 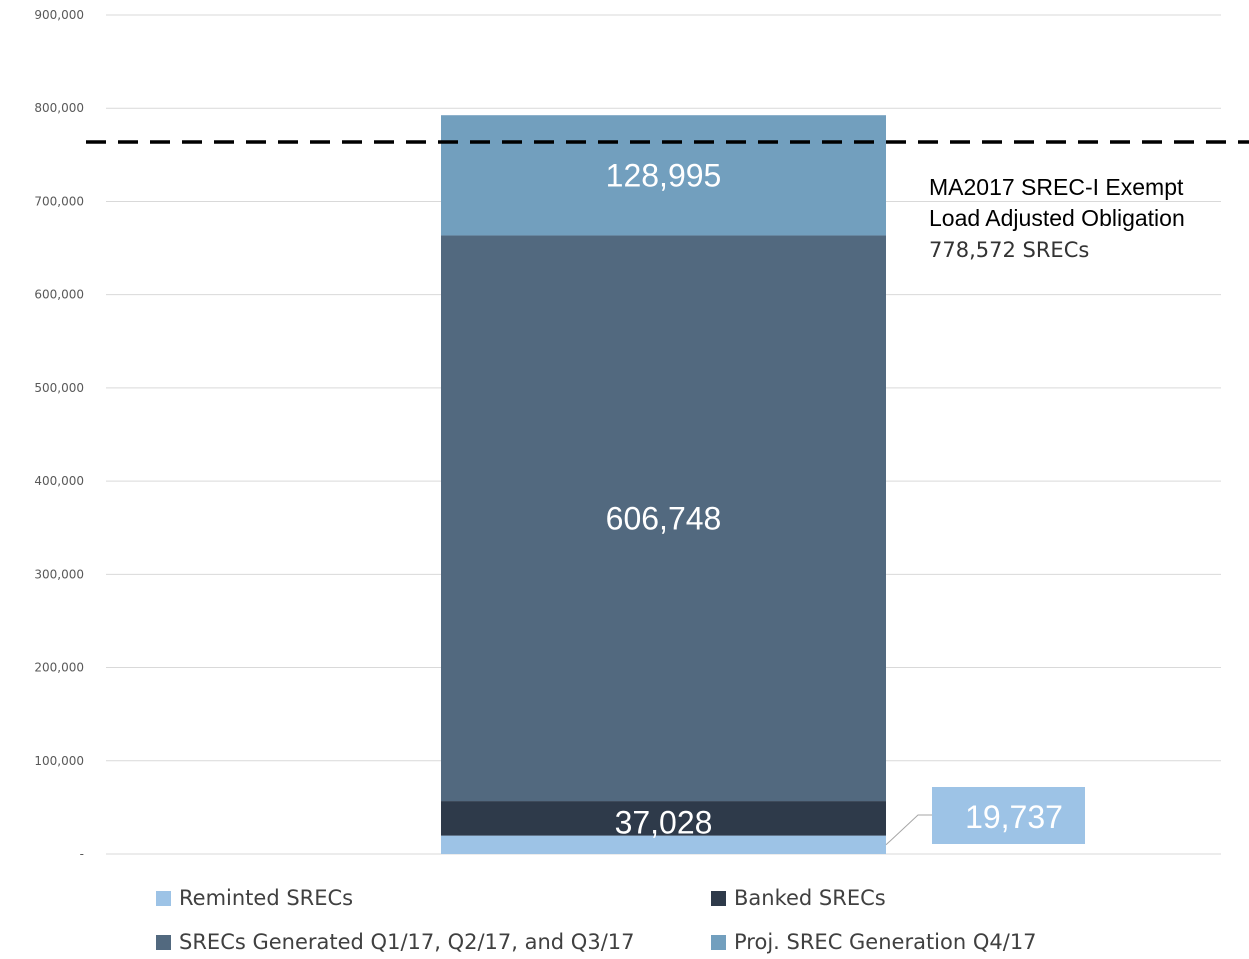 I want to click on legend-label-banked: Banked SRECs, so click(x=810, y=898).